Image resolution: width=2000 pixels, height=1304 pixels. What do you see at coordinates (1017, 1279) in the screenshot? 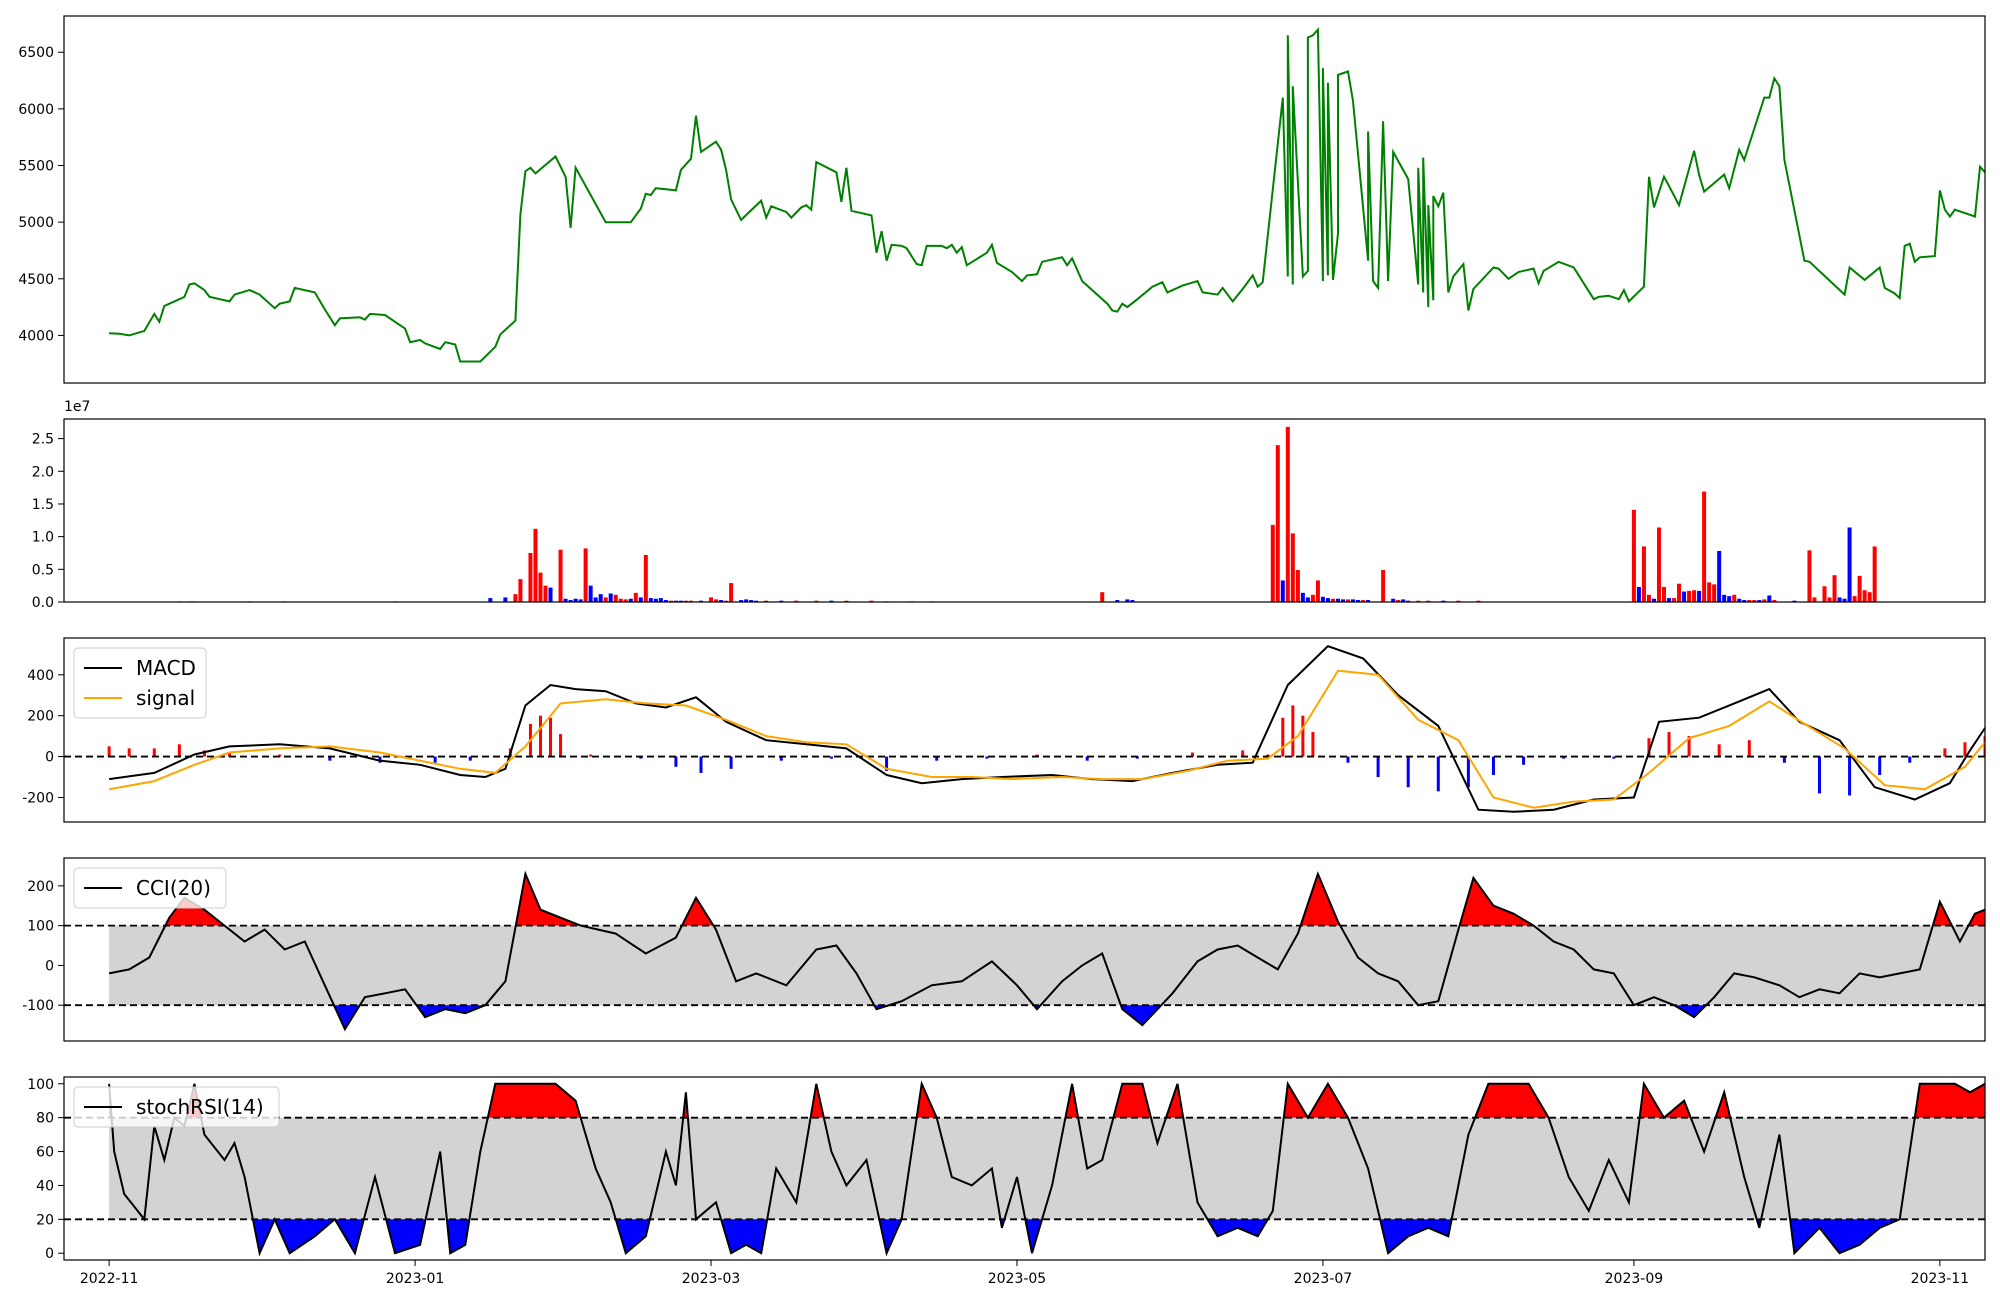
I see `x-tick-label: 2023-05` at bounding box center [1017, 1279].